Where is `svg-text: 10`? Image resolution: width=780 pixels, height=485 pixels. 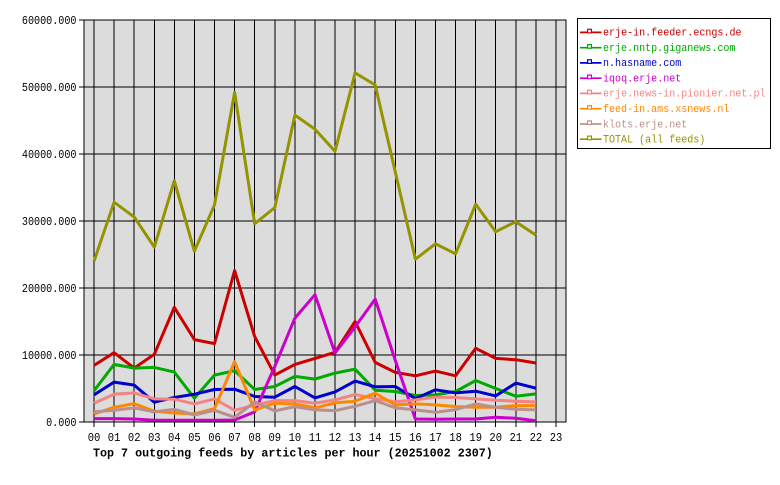
svg-text: 10 is located at coordinates (295, 438).